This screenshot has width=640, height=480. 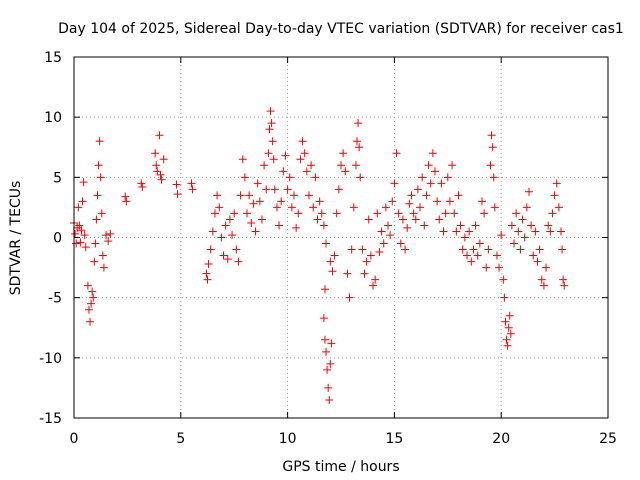 I want to click on y-tick-label: 0, so click(x=57, y=239).